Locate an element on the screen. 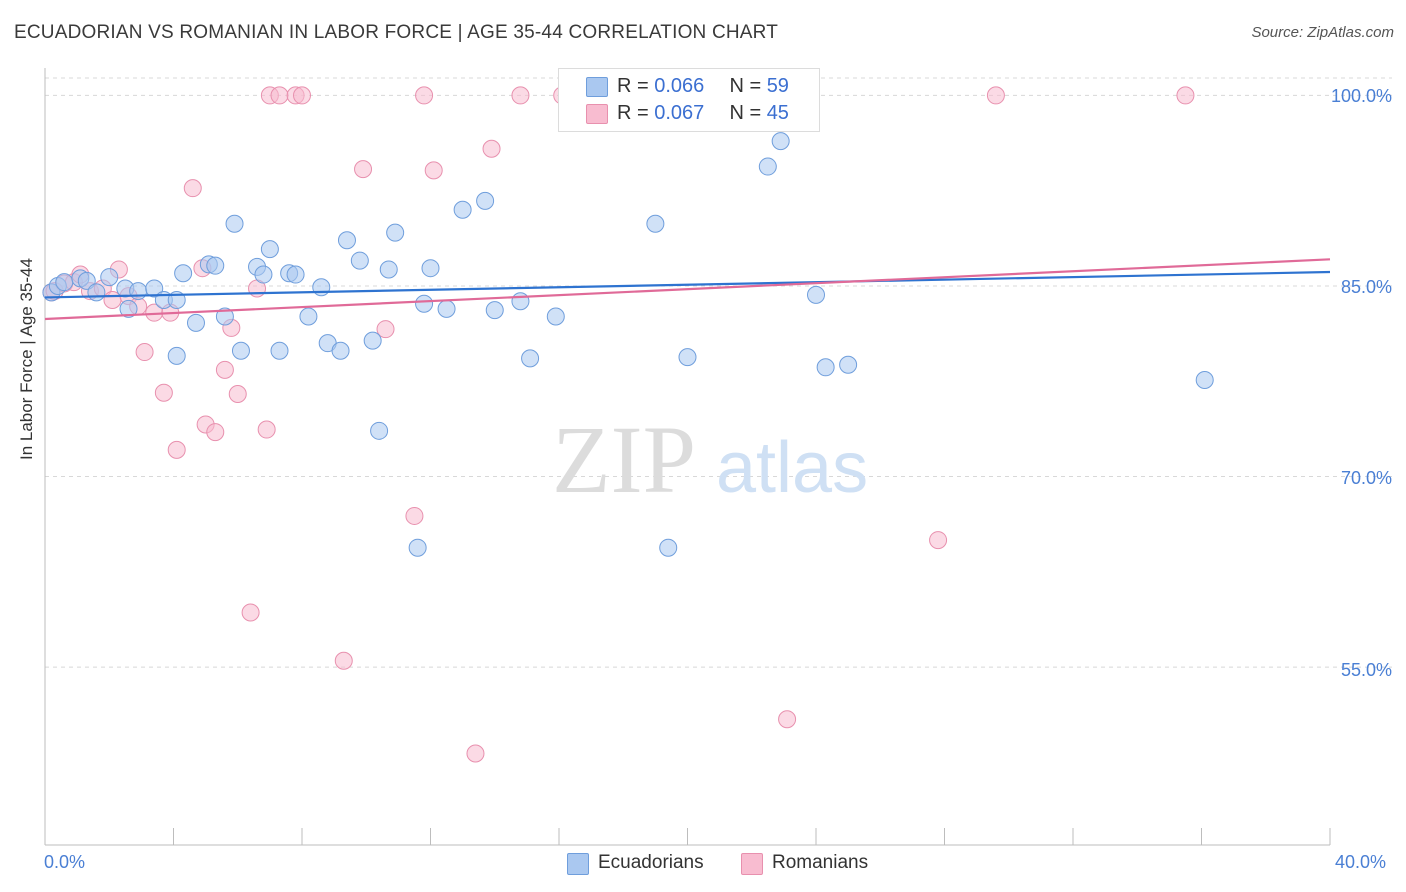 The width and height of the screenshot is (1406, 892). x-tick-label-min: 0.0% is located at coordinates (65, 862).